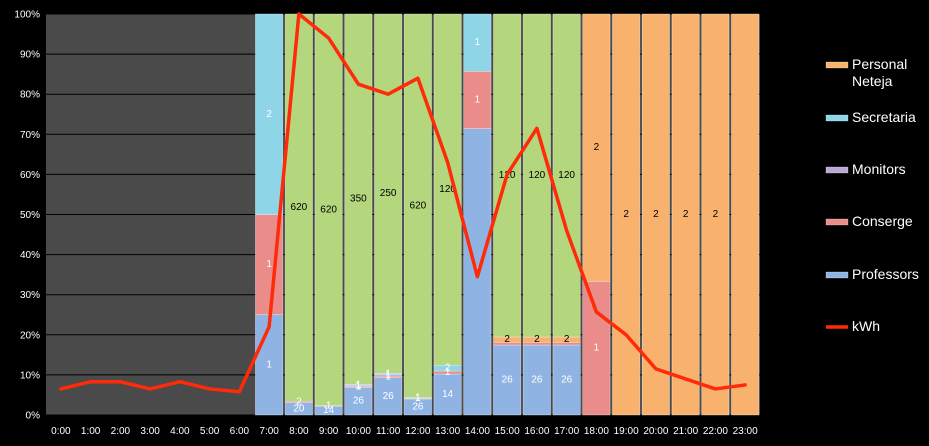 The height and width of the screenshot is (446, 929). I want to click on x-tick-label: 17:00, so click(566, 431).